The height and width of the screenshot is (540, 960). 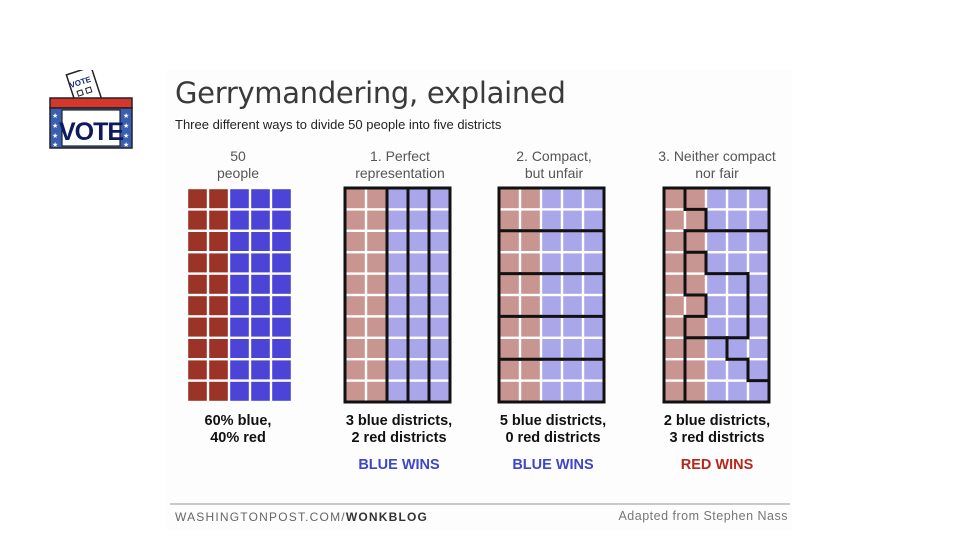 I want to click on winner-label-compact-unfair: BLUE WINS, so click(x=553, y=465).